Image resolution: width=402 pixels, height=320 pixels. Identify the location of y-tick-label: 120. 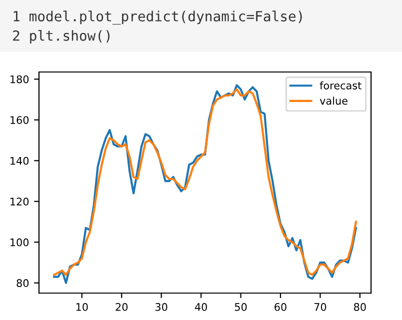
(19, 202).